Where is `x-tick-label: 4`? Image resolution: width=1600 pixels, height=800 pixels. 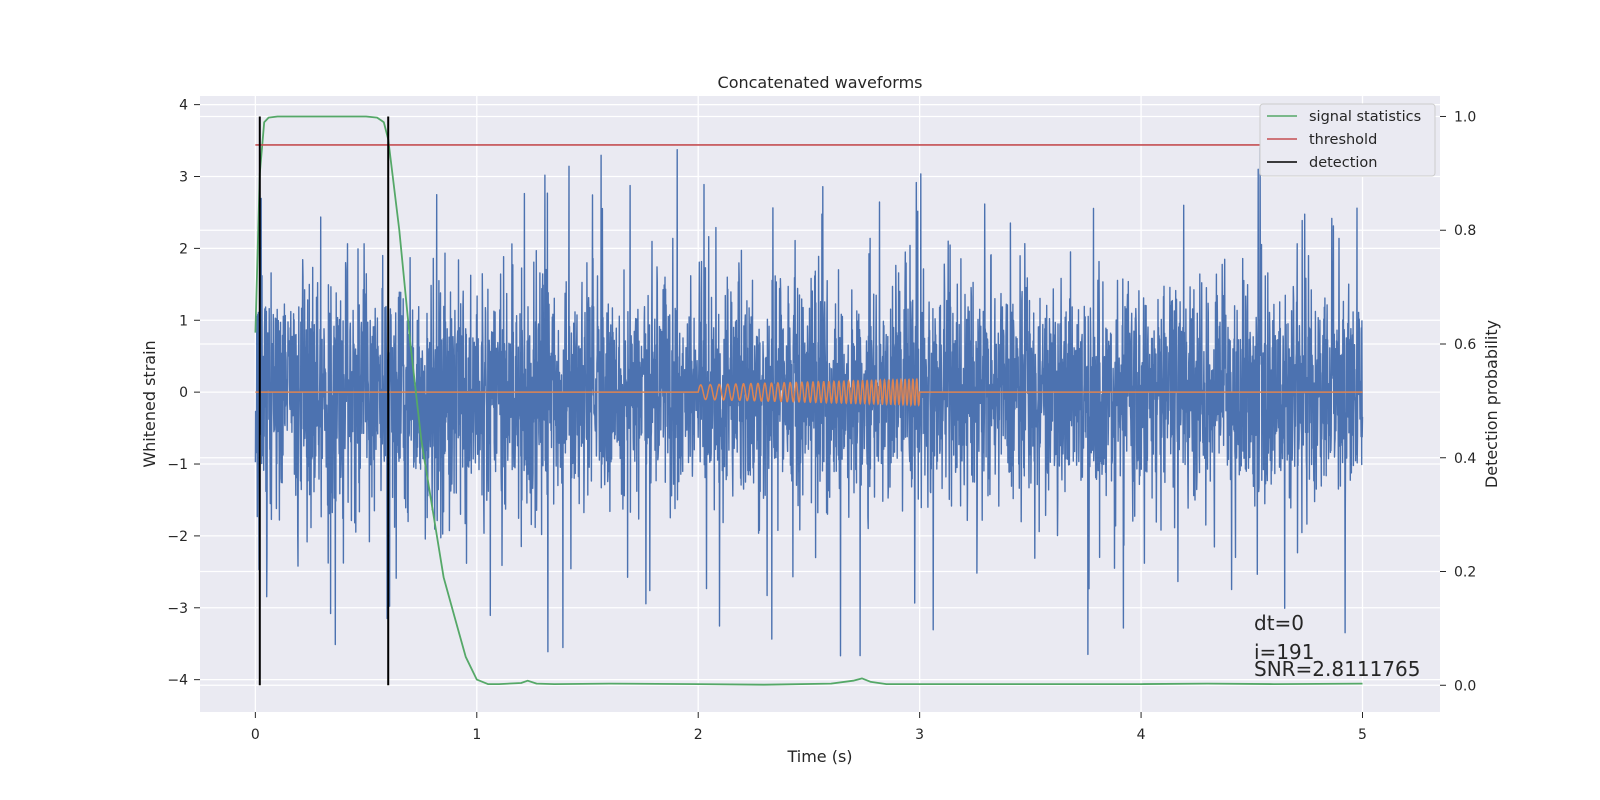
x-tick-label: 4 is located at coordinates (1141, 735).